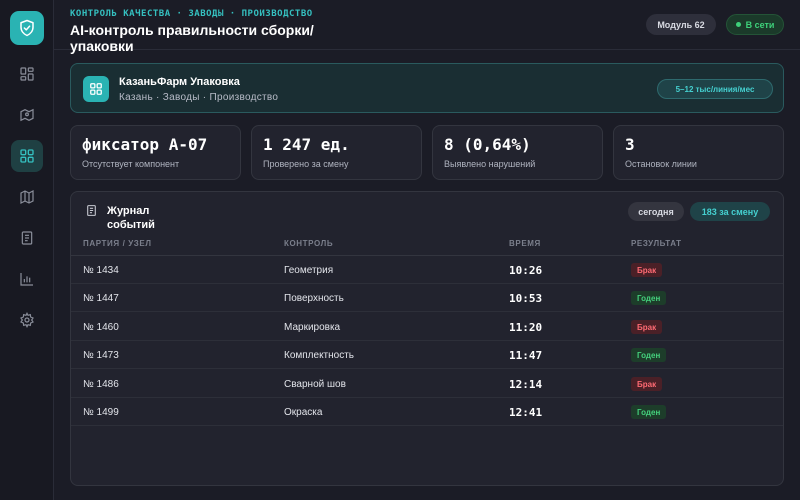 Image resolution: width=800 pixels, height=500 pixels. Describe the element at coordinates (314, 298) in the screenshot. I see `control-cell: Поверхность` at that location.